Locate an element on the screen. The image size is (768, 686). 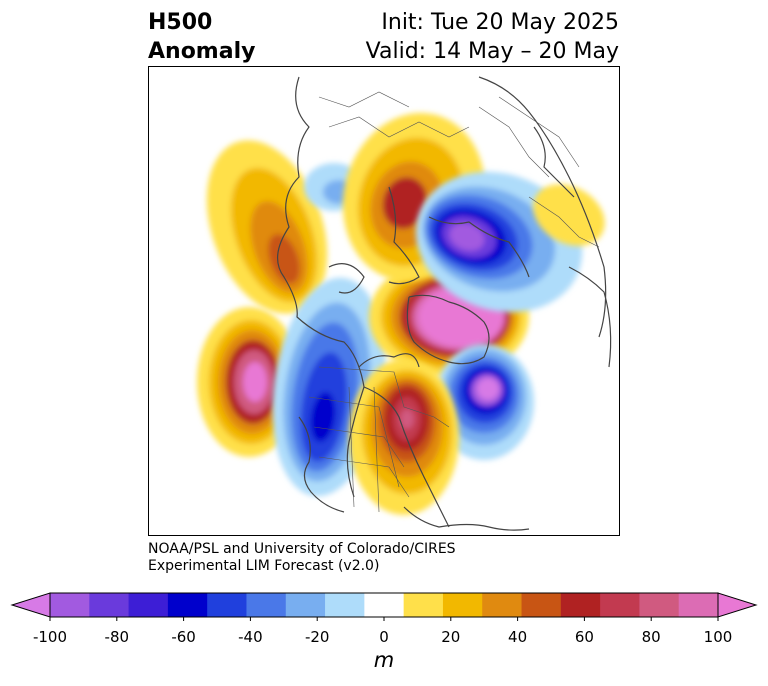
colorbar-tick-label: 0 is located at coordinates (384, 637).